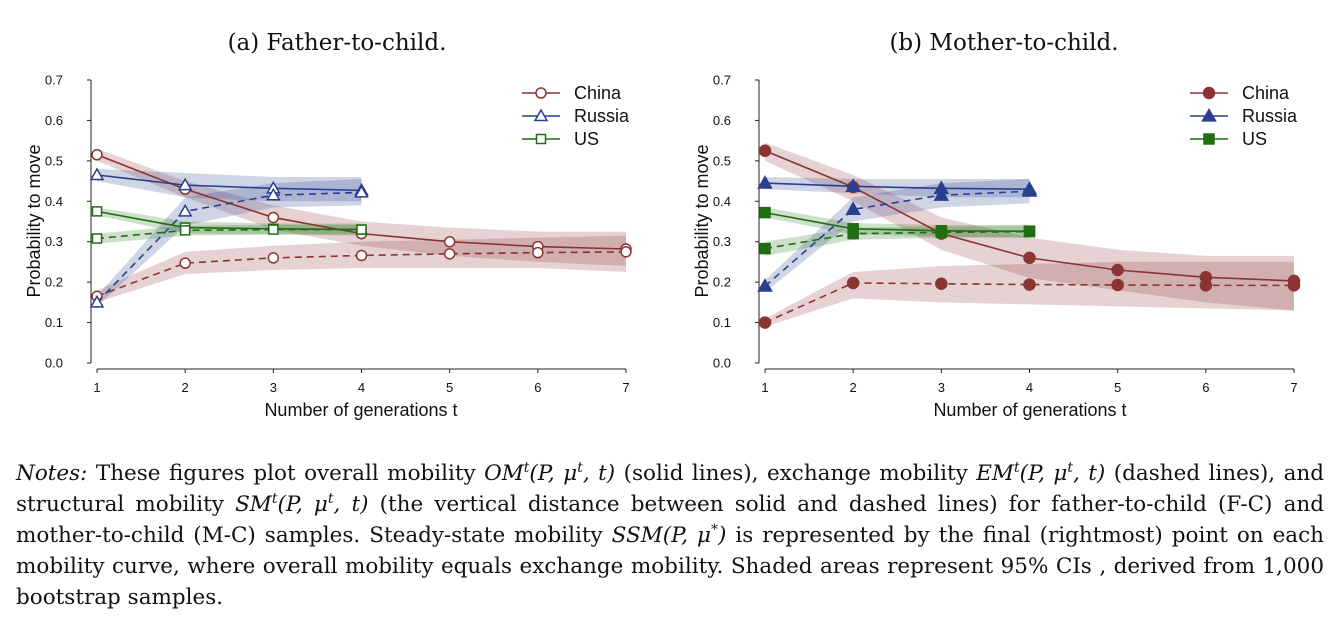 The height and width of the screenshot is (635, 1339). I want to click on y-tick-label: 0.0, so click(54, 363).